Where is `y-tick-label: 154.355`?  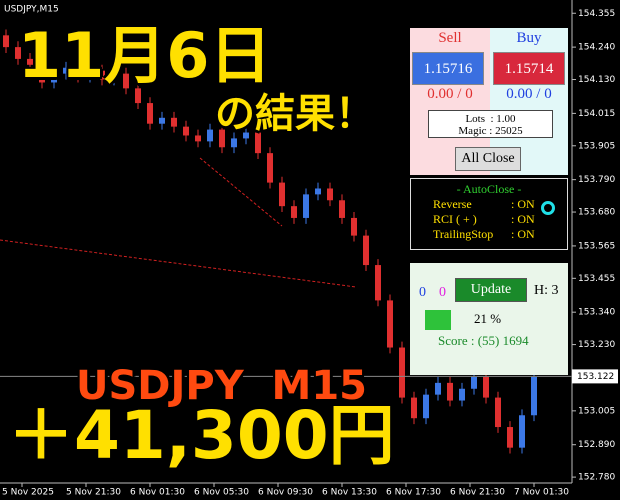 y-tick-label: 154.355 is located at coordinates (596, 14).